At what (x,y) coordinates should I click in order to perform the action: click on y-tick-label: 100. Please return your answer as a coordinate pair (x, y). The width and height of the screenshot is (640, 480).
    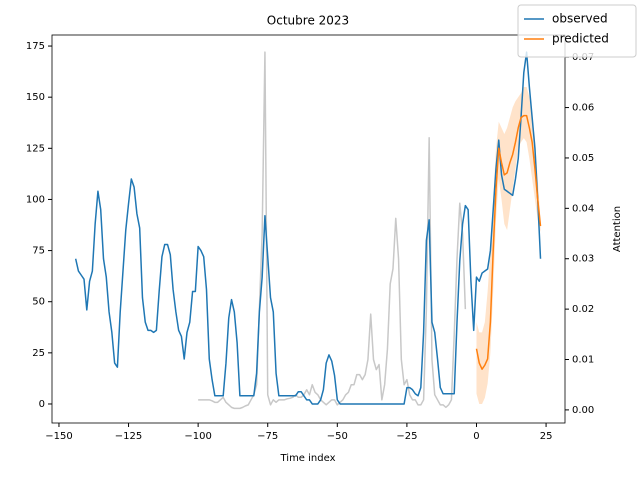
    Looking at the image, I should click on (35, 199).